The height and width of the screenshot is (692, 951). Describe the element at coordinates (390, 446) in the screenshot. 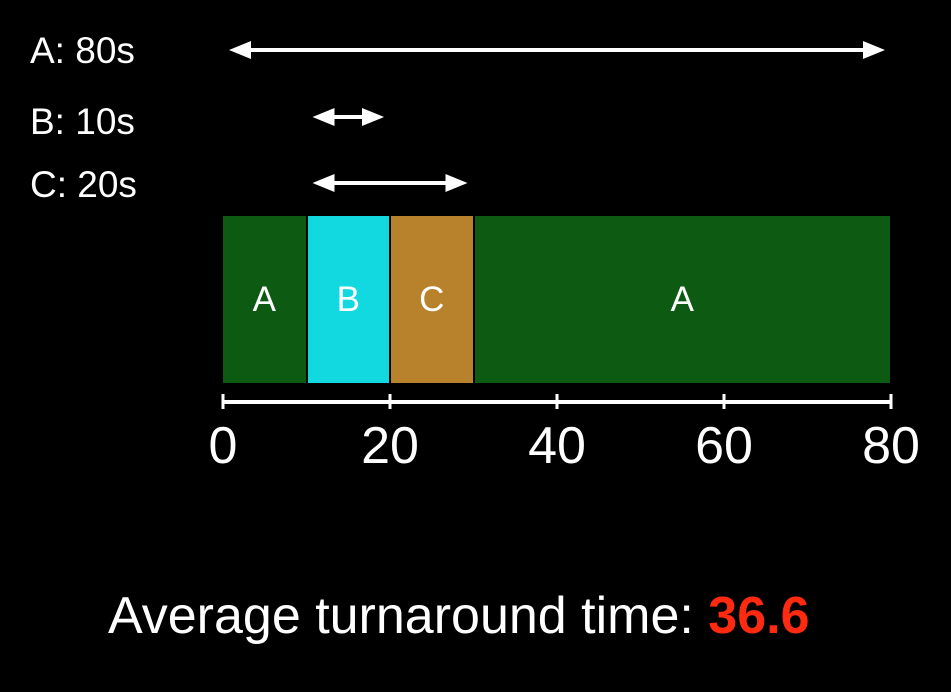

I see `tick-label-20: 20` at that location.